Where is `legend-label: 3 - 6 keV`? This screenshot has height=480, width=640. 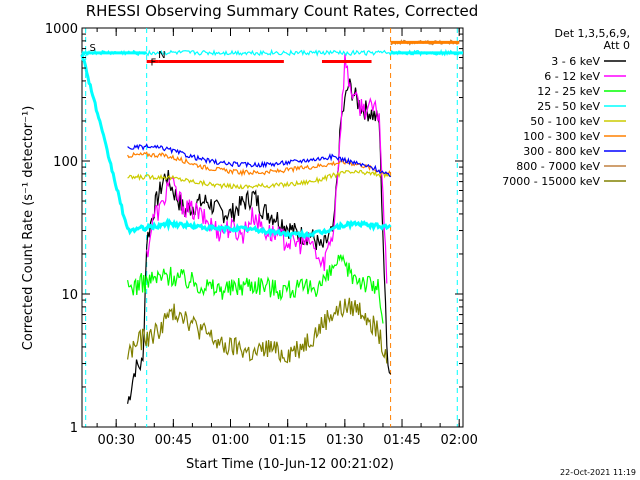 legend-label: 3 - 6 keV is located at coordinates (575, 61).